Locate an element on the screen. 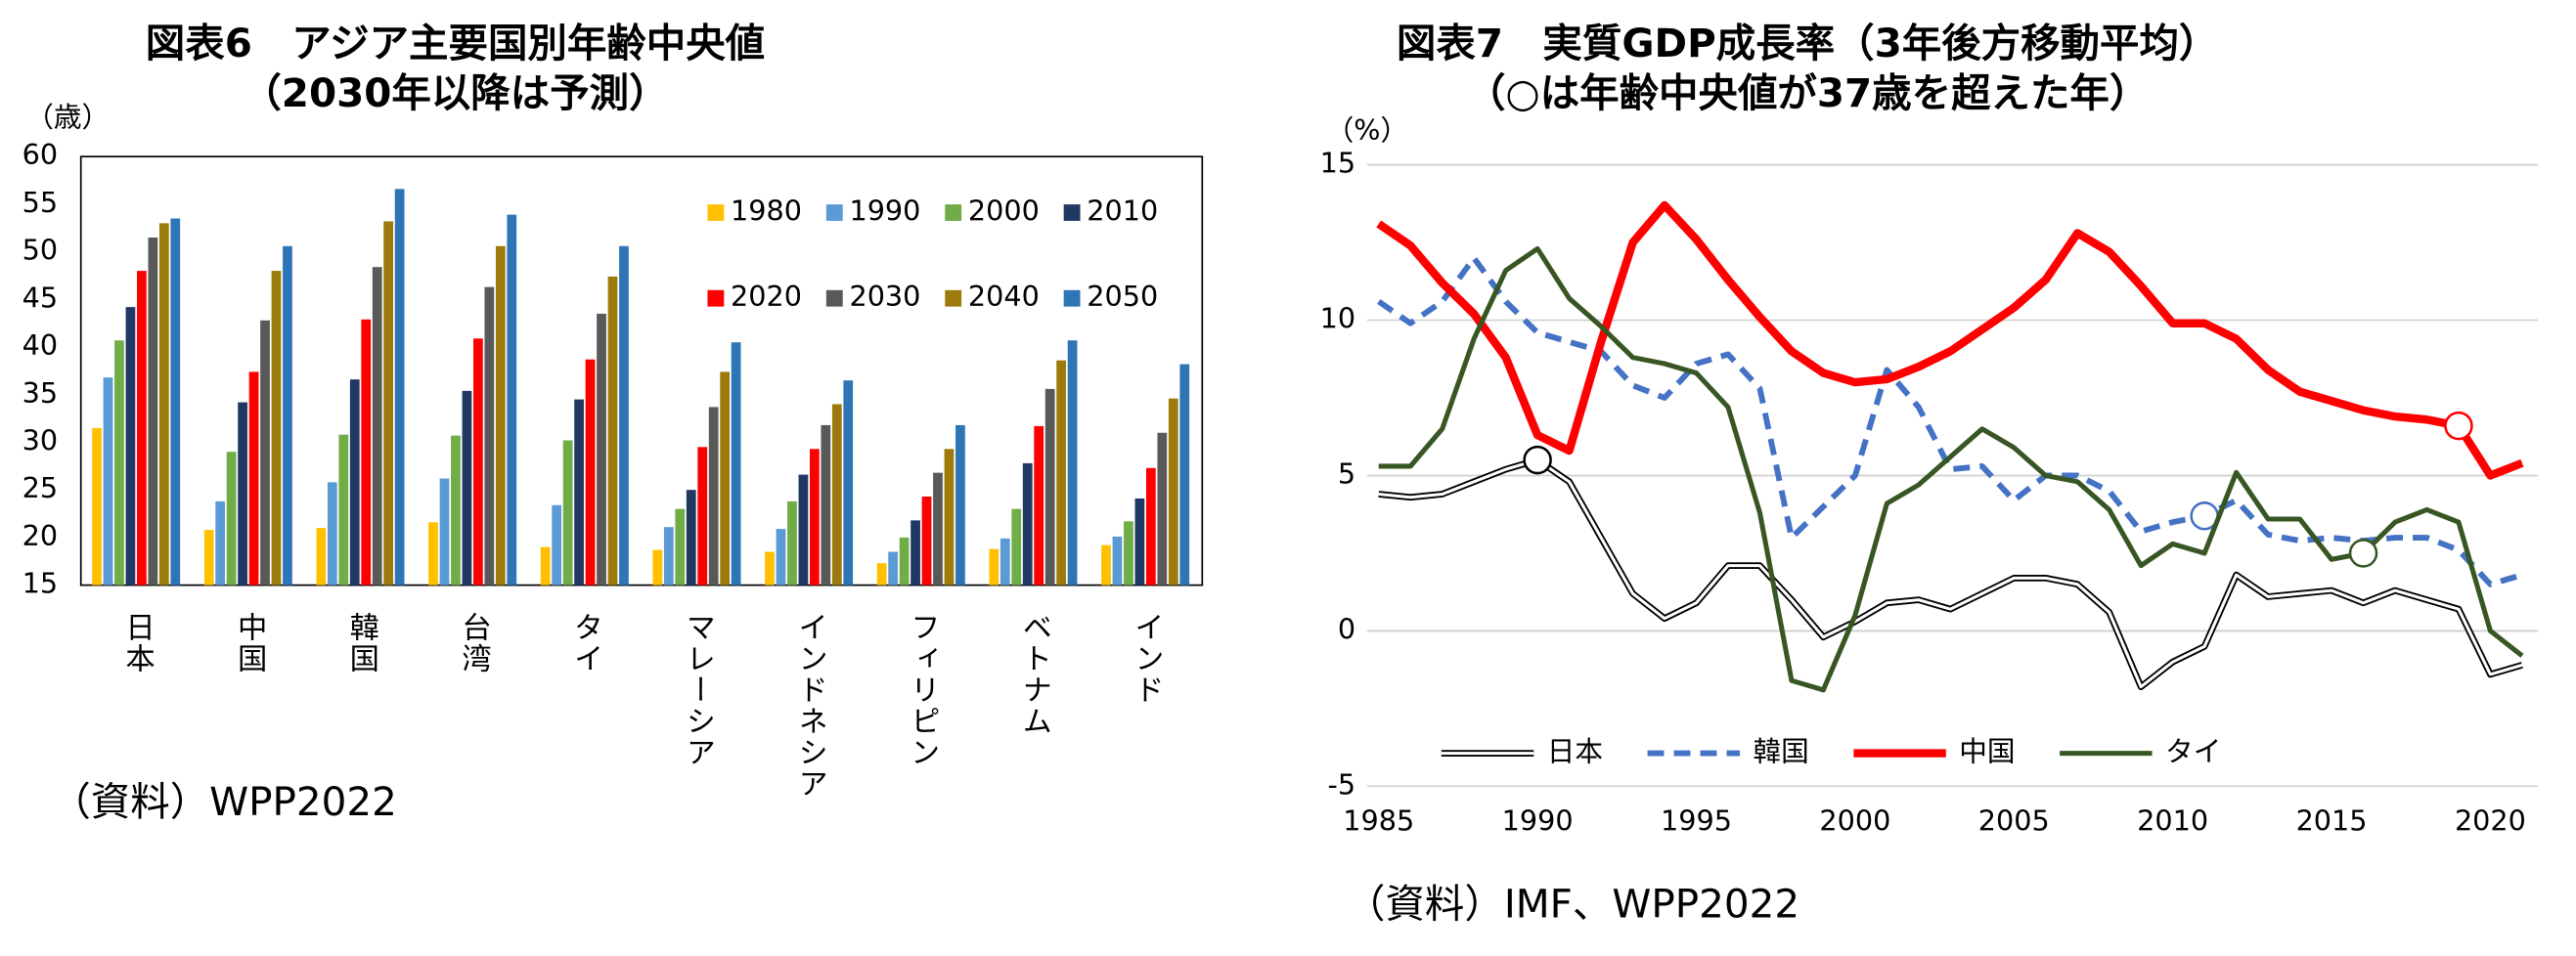 This screenshot has width=2576, height=956. source-note: （資料）WPP2022 is located at coordinates (224, 801).